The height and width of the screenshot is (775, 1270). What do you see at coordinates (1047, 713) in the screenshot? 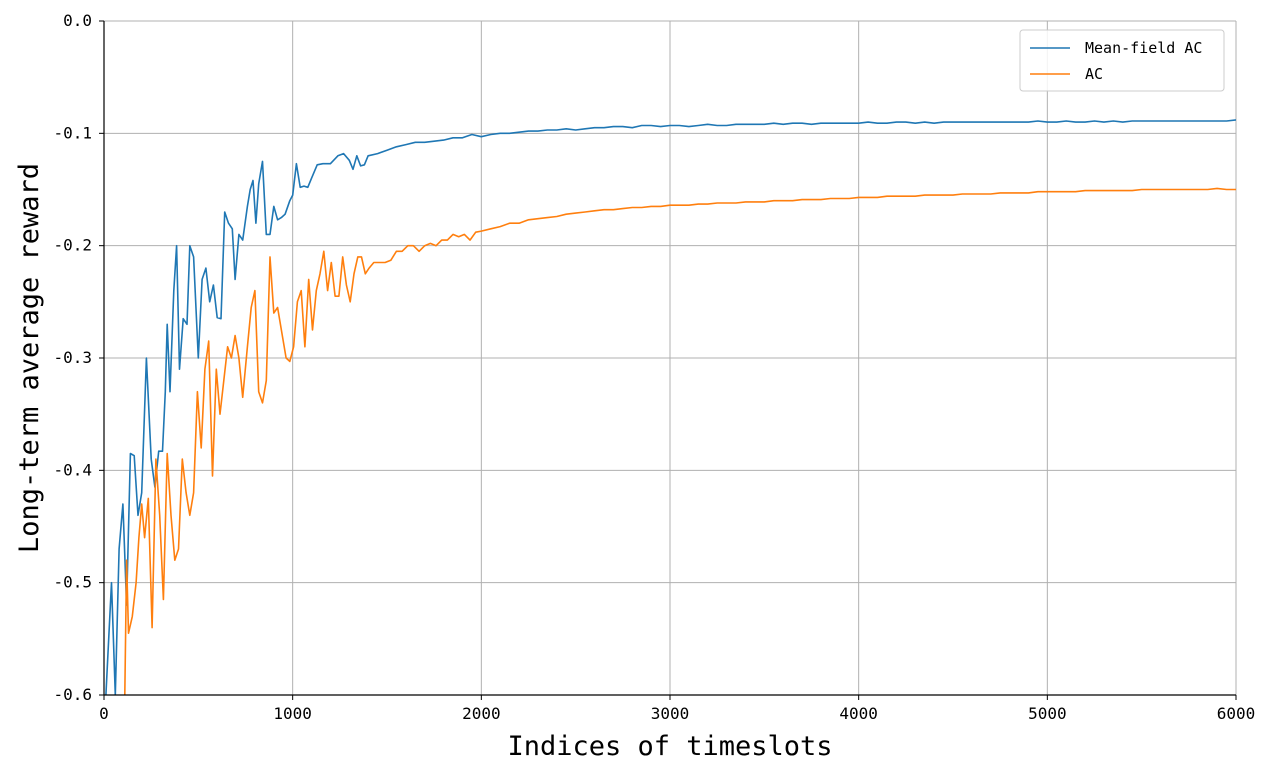
I see `x-tick-label: 5000` at bounding box center [1047, 713].